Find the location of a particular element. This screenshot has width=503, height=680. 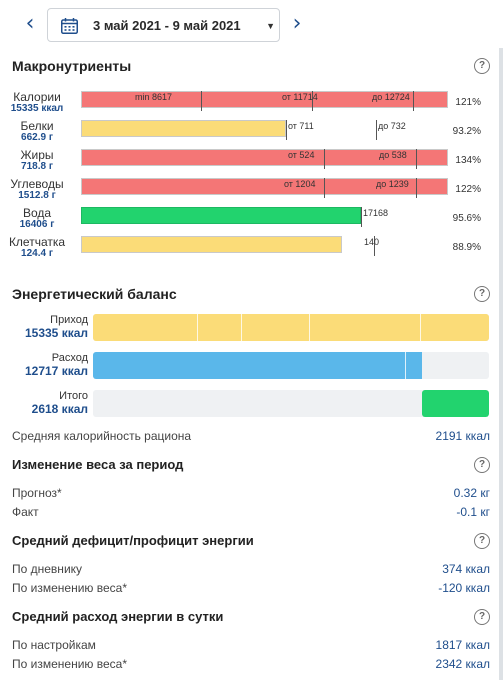

macro-mark-to: до 1239 is located at coordinates (392, 184).